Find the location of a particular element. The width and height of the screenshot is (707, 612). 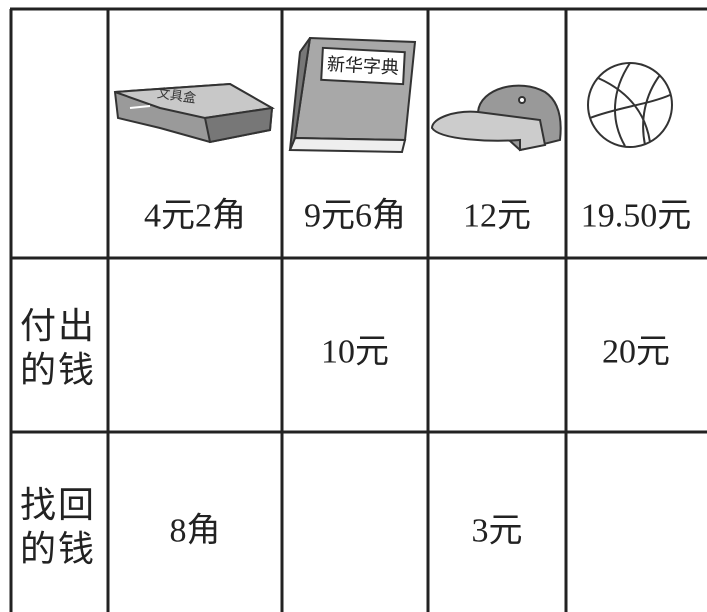

row-header: 付出的钱 is located at coordinates (58, 348).